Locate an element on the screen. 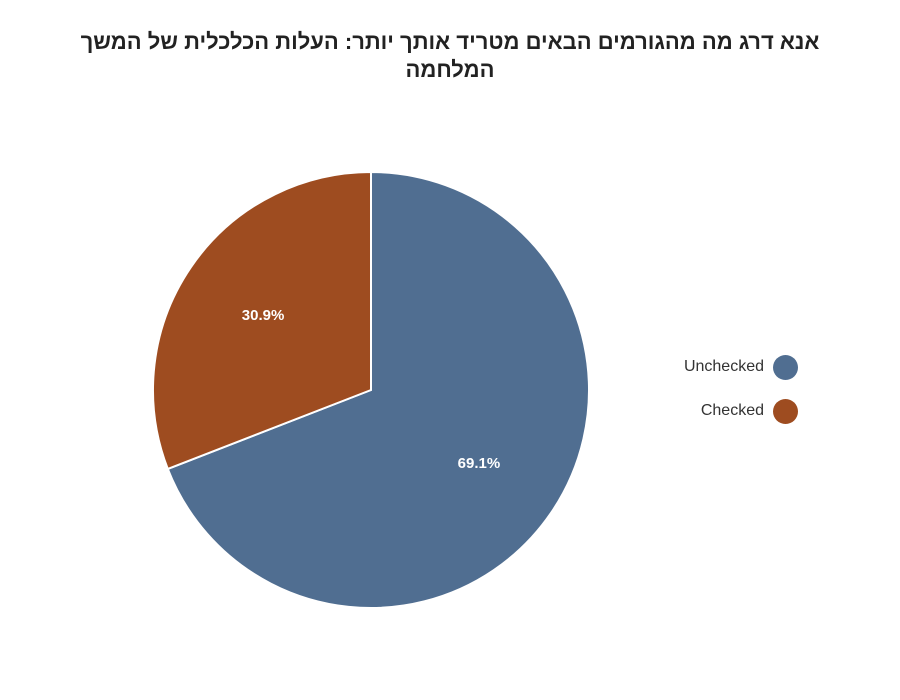  legend-label: Unchecked is located at coordinates (723, 366).